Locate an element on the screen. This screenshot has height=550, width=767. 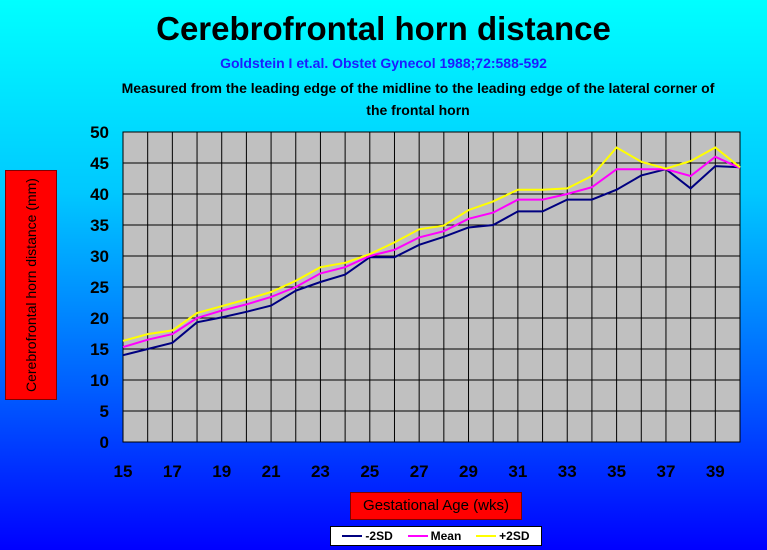
x-axis-label: Gestational Age (wks) is located at coordinates (436, 506).